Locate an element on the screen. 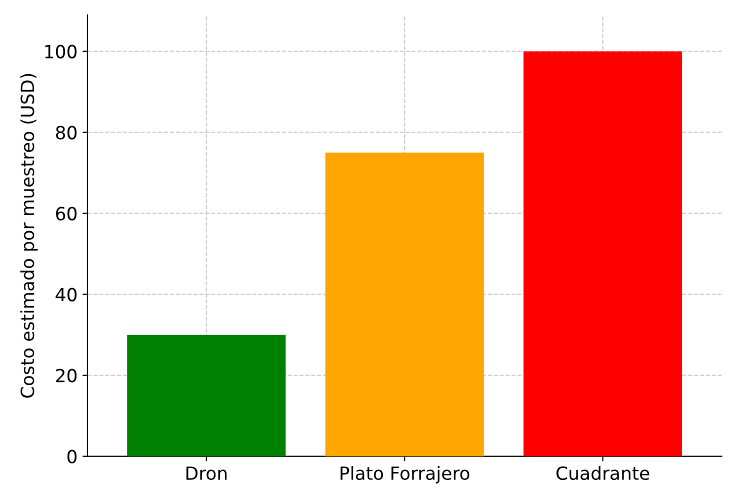  x-tick-label: Plato Forrajero is located at coordinates (405, 475).